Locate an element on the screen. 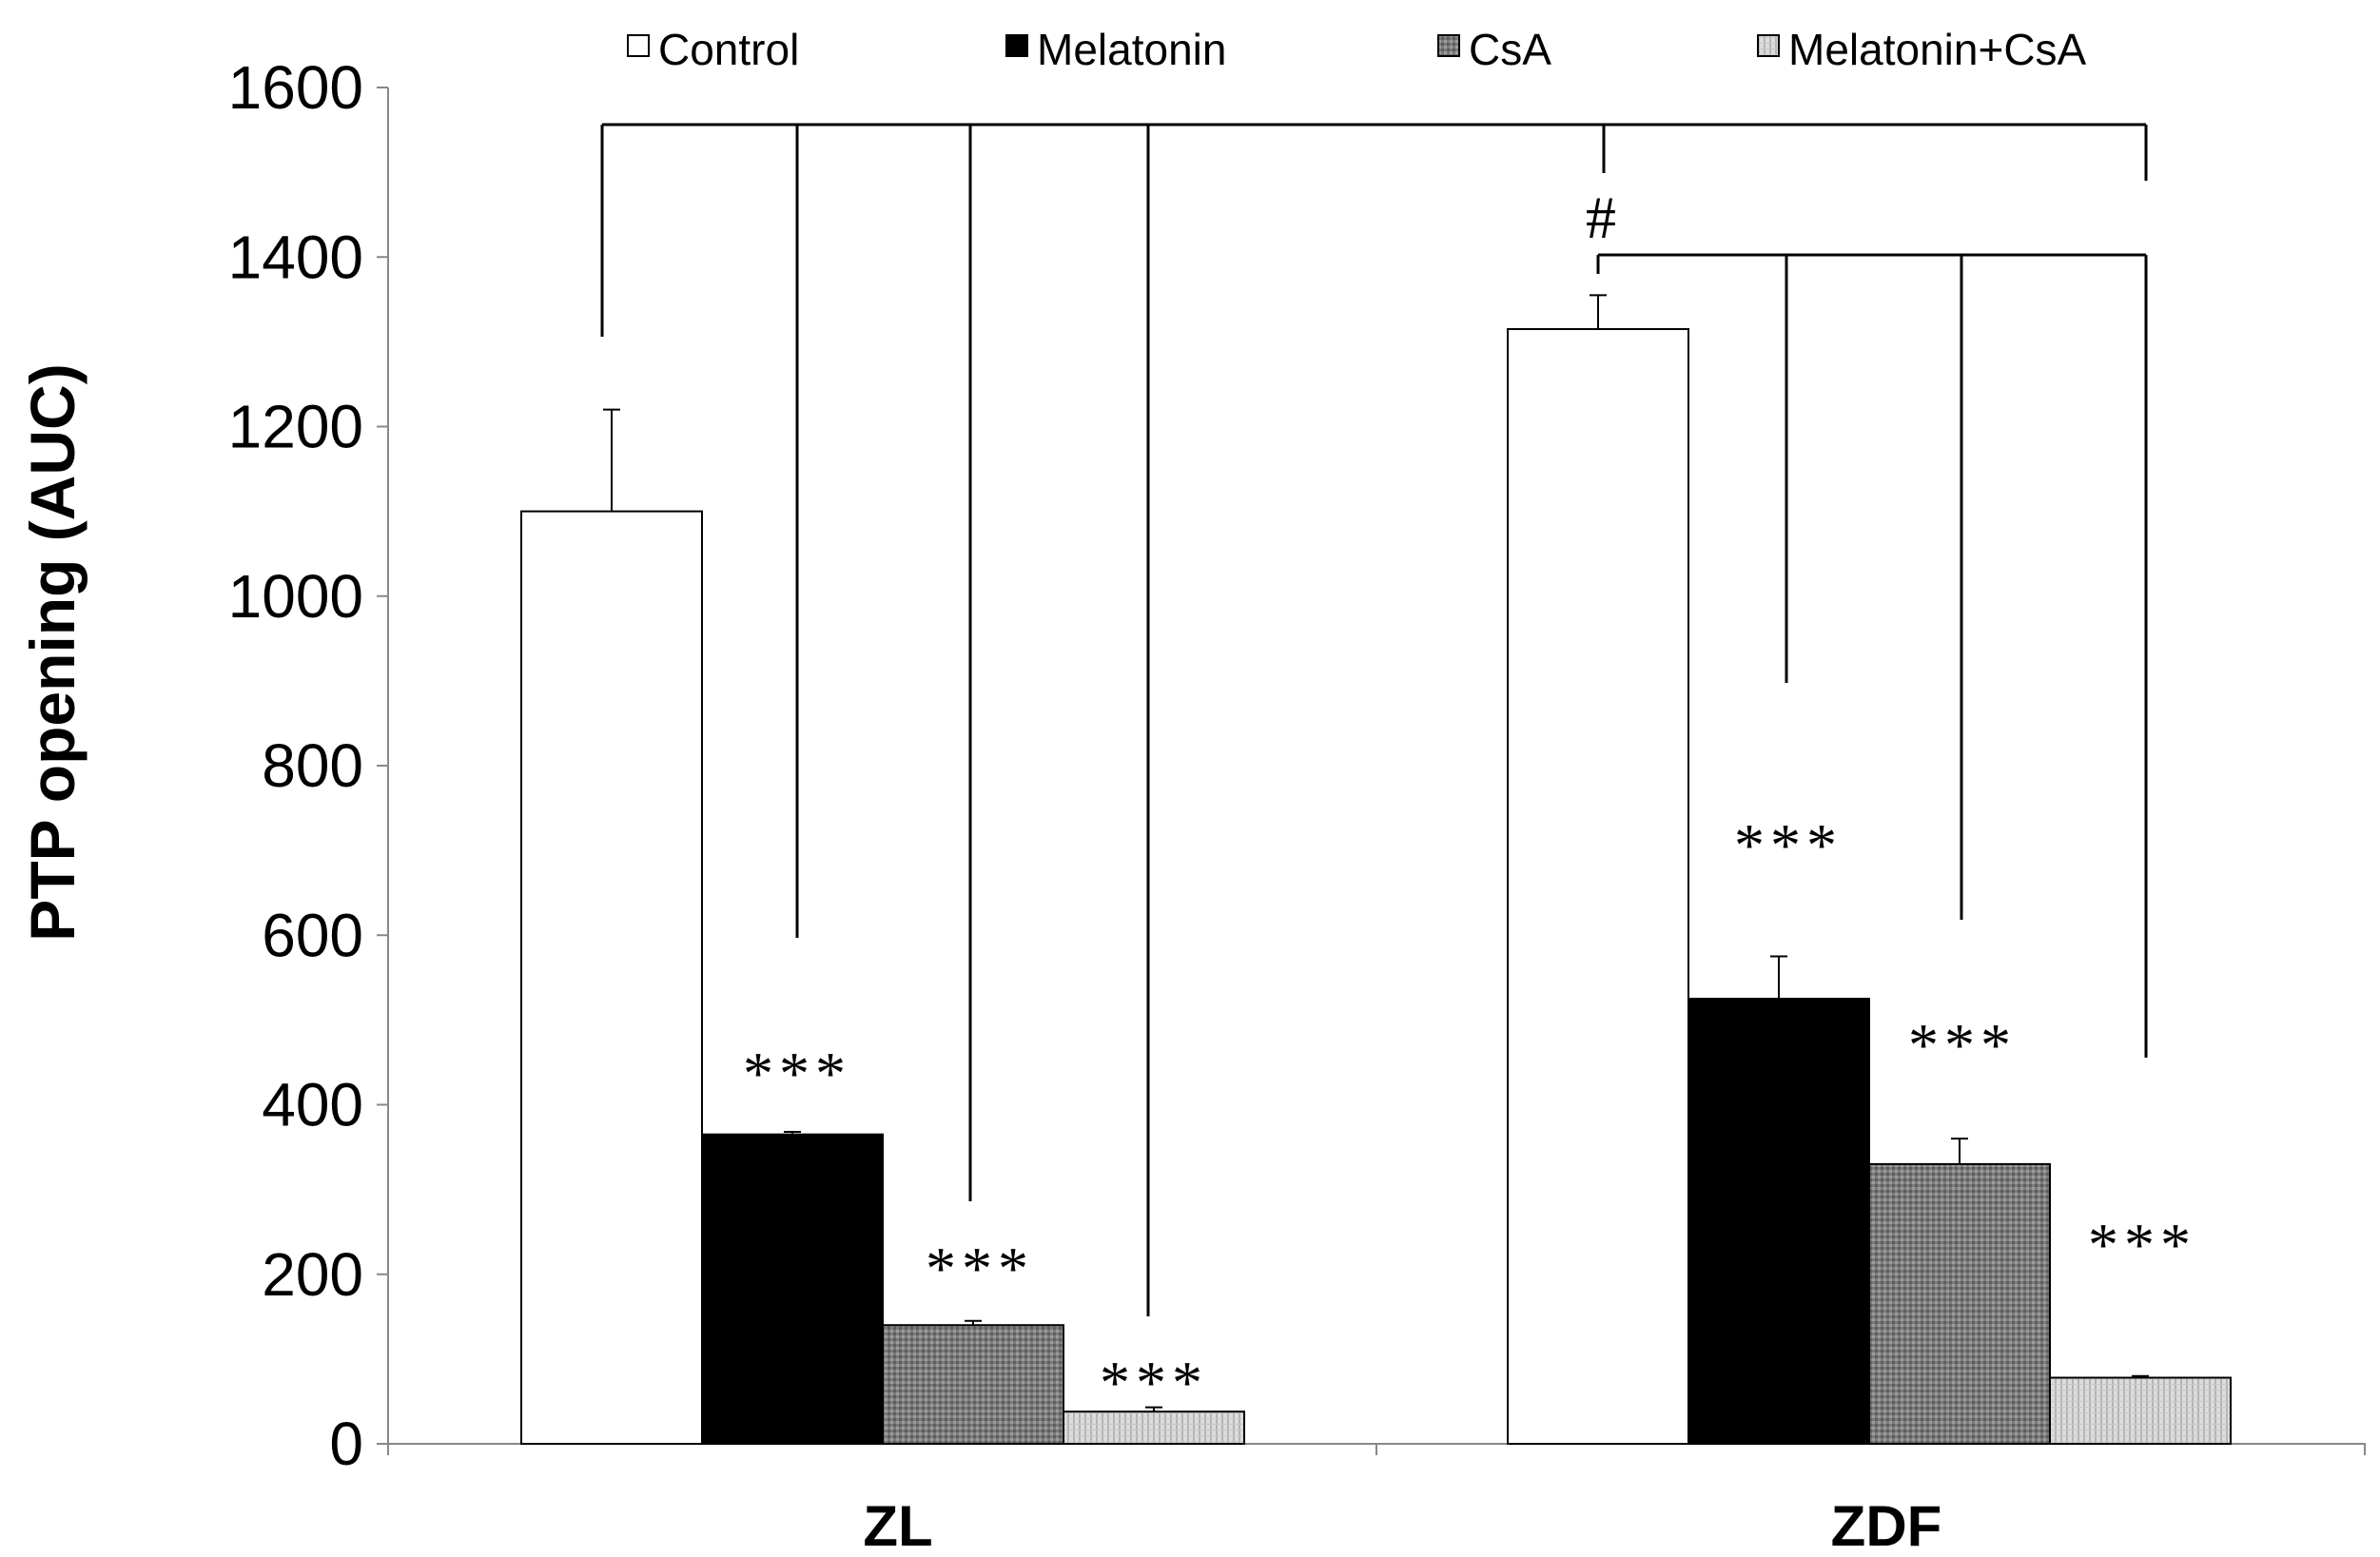  sig-zl-melatonin: *** is located at coordinates (797, 1073).